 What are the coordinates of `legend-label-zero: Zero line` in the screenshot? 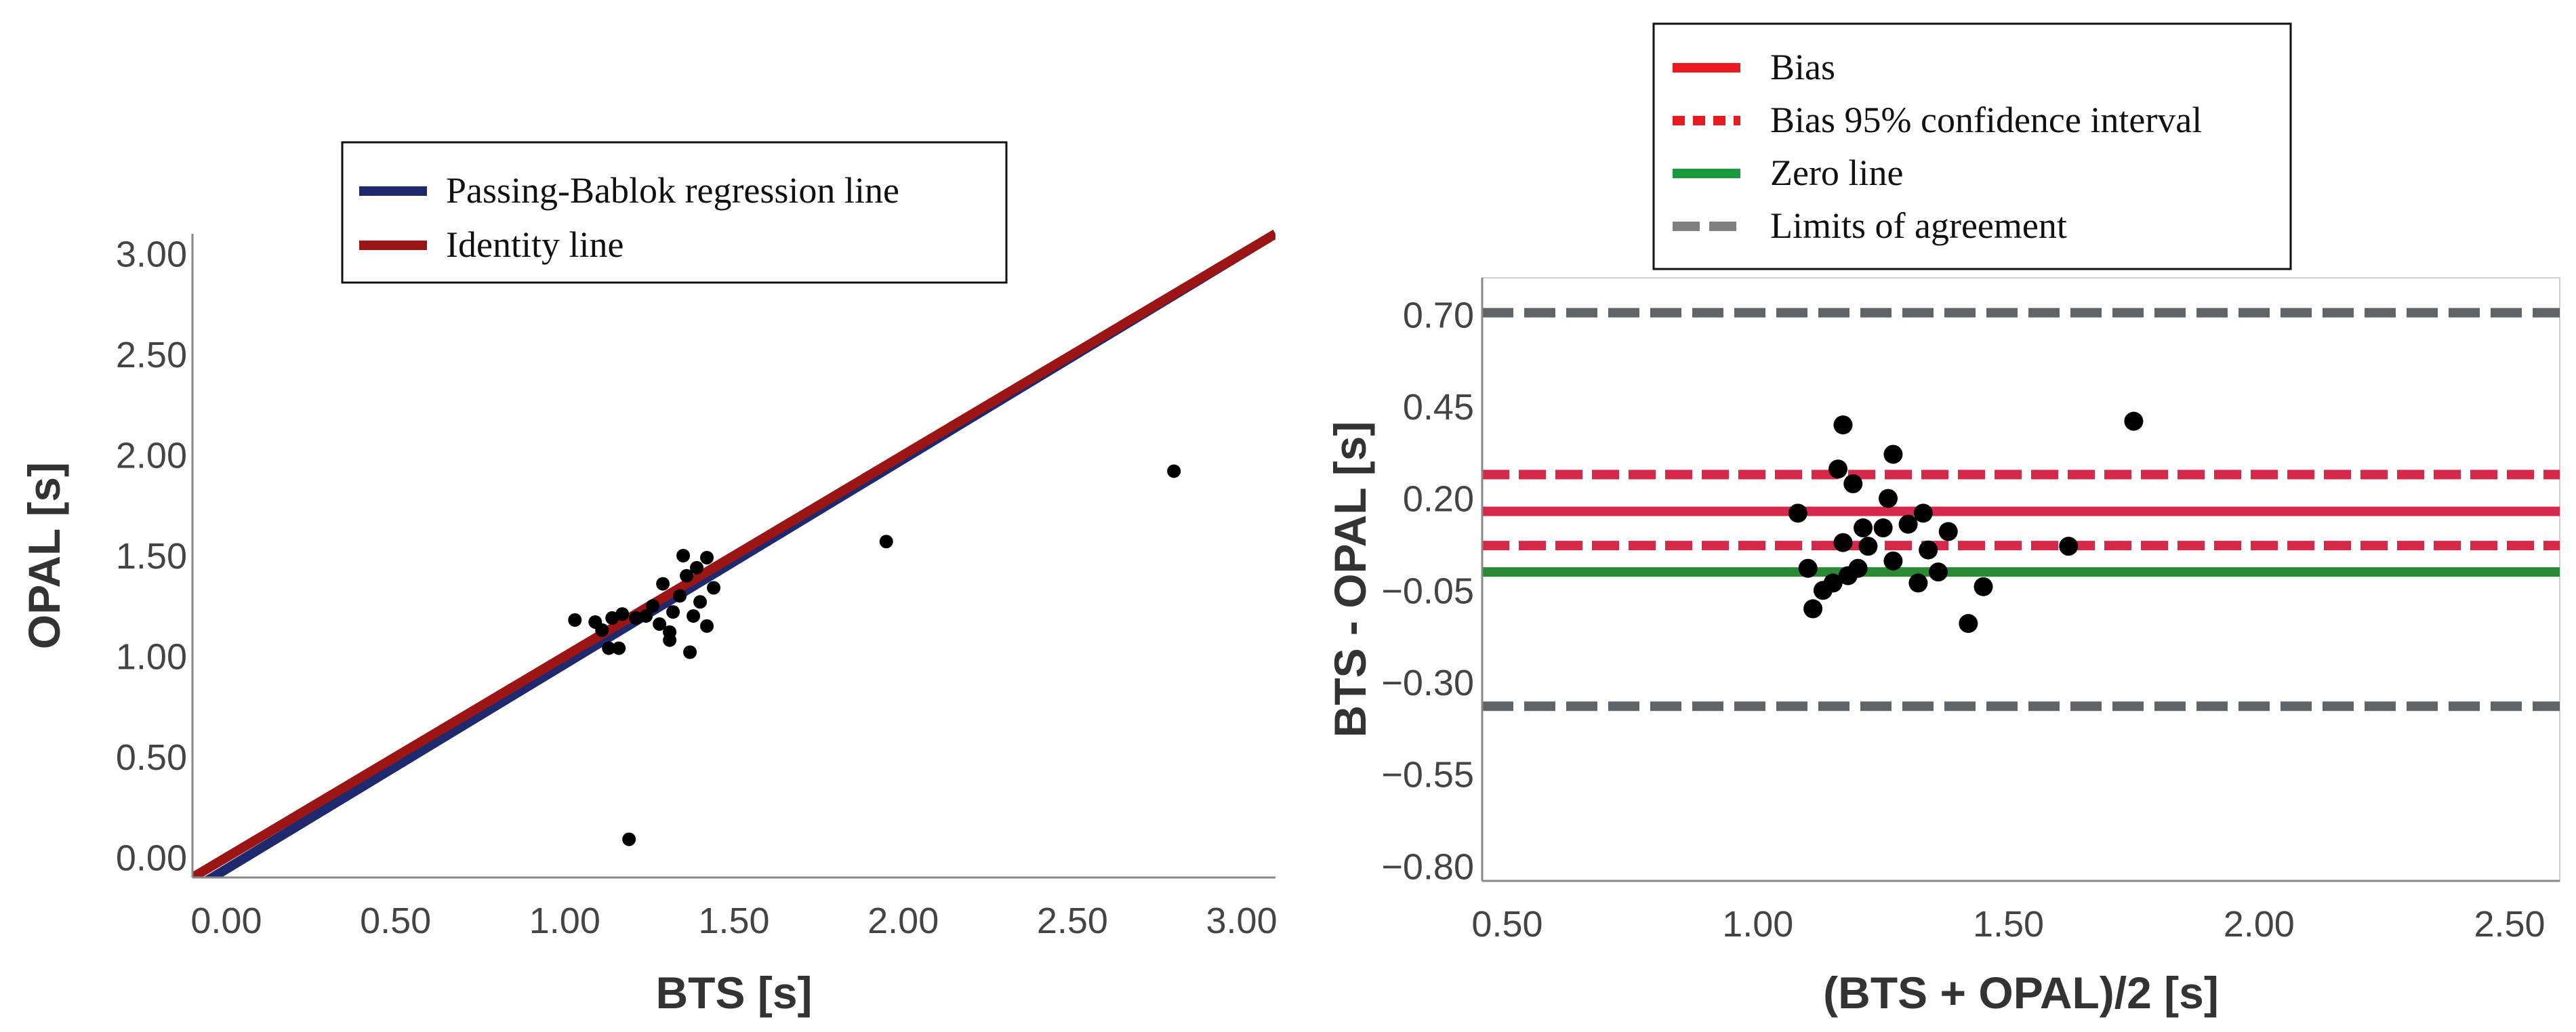 It's located at (1837, 172).